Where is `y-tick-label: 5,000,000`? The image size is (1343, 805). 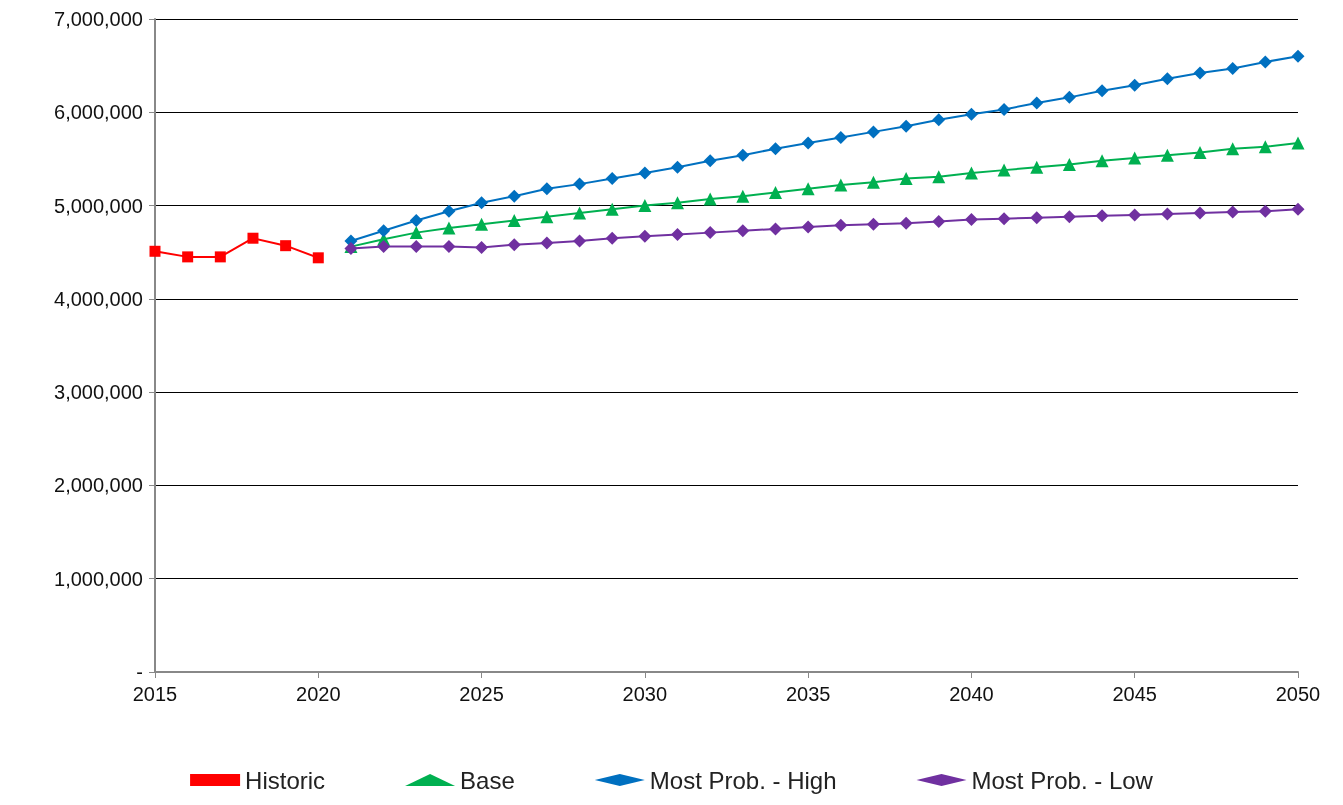
y-tick-label: 5,000,000 is located at coordinates (98, 205).